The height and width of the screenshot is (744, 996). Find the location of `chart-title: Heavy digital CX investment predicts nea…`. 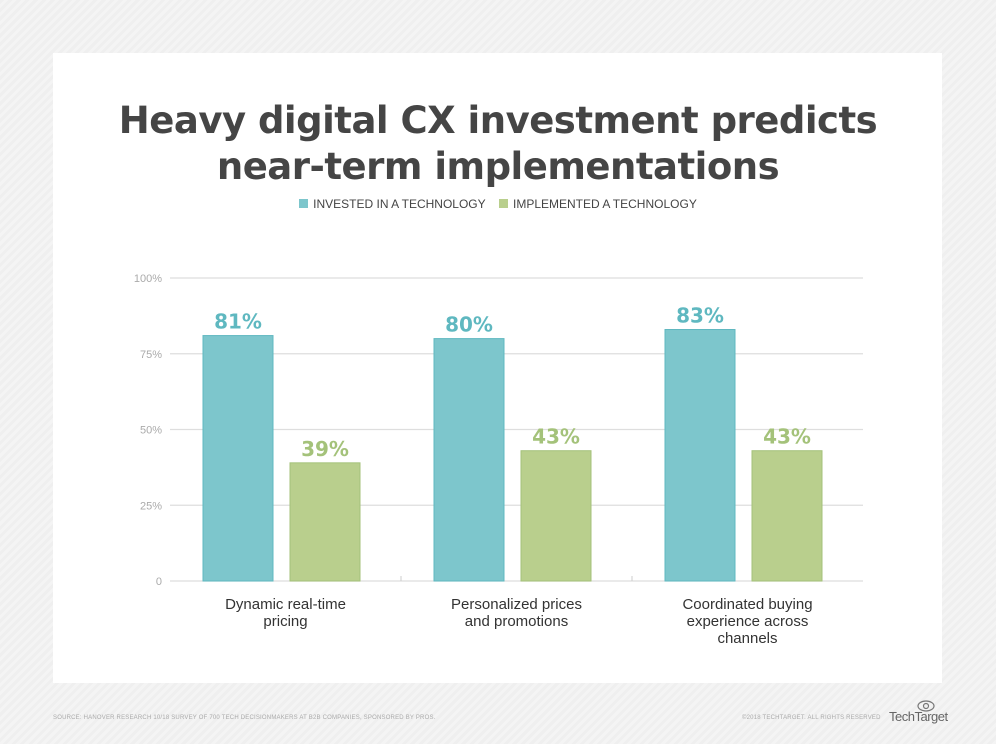

chart-title: Heavy digital CX investment predicts nea… is located at coordinates (498, 144).